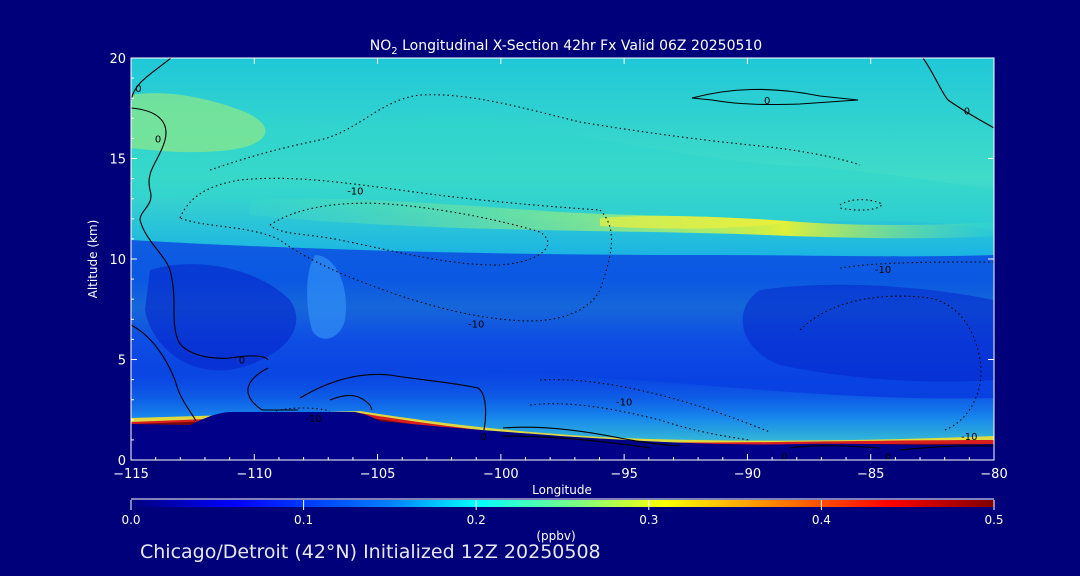 This screenshot has height=576, width=1080. I want to click on colorbar-tick-label: 0.0, so click(130, 520).